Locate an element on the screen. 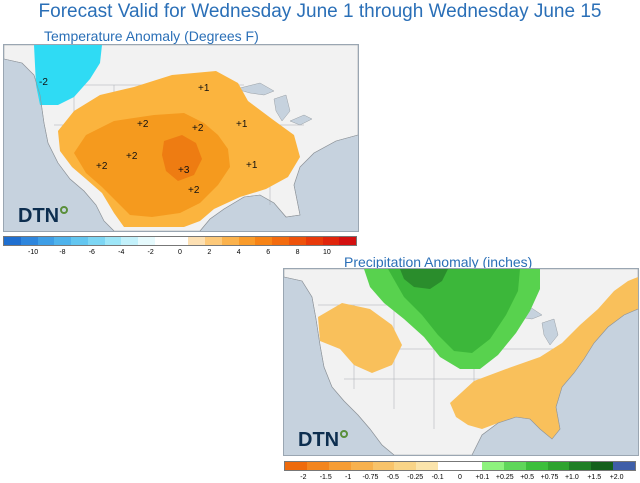  legend-tick-label: +0.1 is located at coordinates (482, 477).